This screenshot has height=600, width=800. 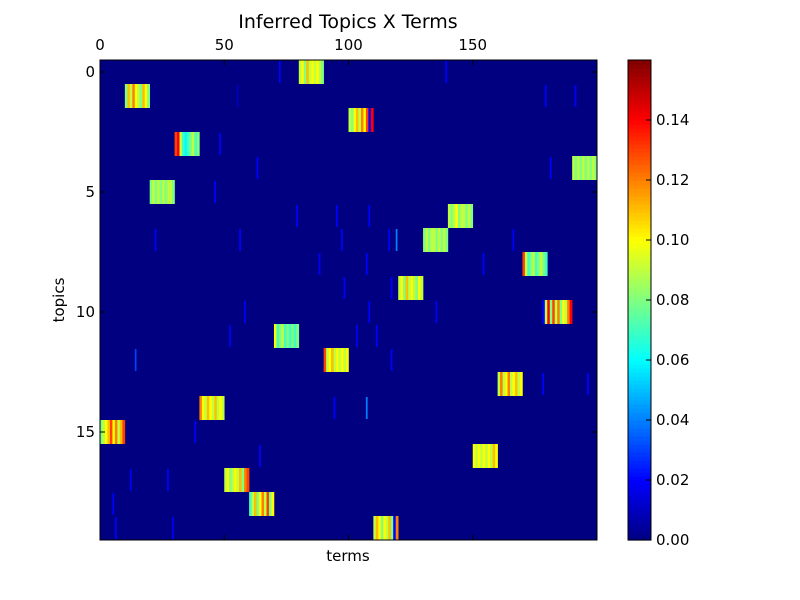 What do you see at coordinates (658, 304) in the screenshot?
I see `colorbar: 0.00 0.02 0.04 0.06 0.08 0.10 0.12 0.14` at bounding box center [658, 304].